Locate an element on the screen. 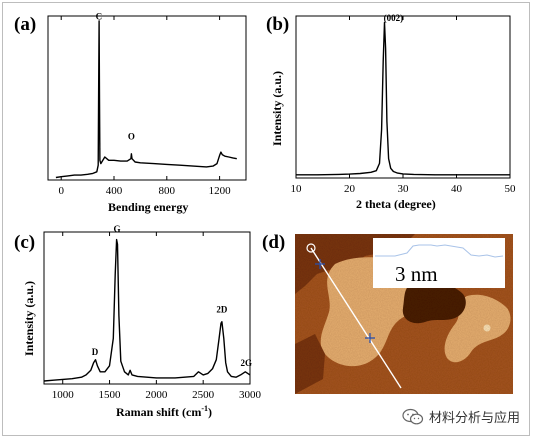  panel-label-b: (b) is located at coordinates (278, 24).